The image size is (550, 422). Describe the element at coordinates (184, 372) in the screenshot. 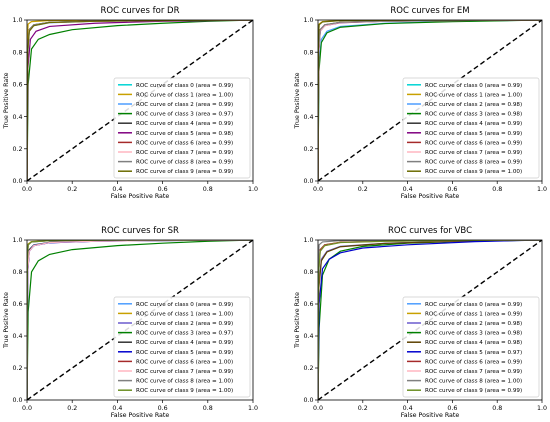

I see `chart-2-legend-label-7: ROC curve of class 7 (area = 0.99)` at that location.